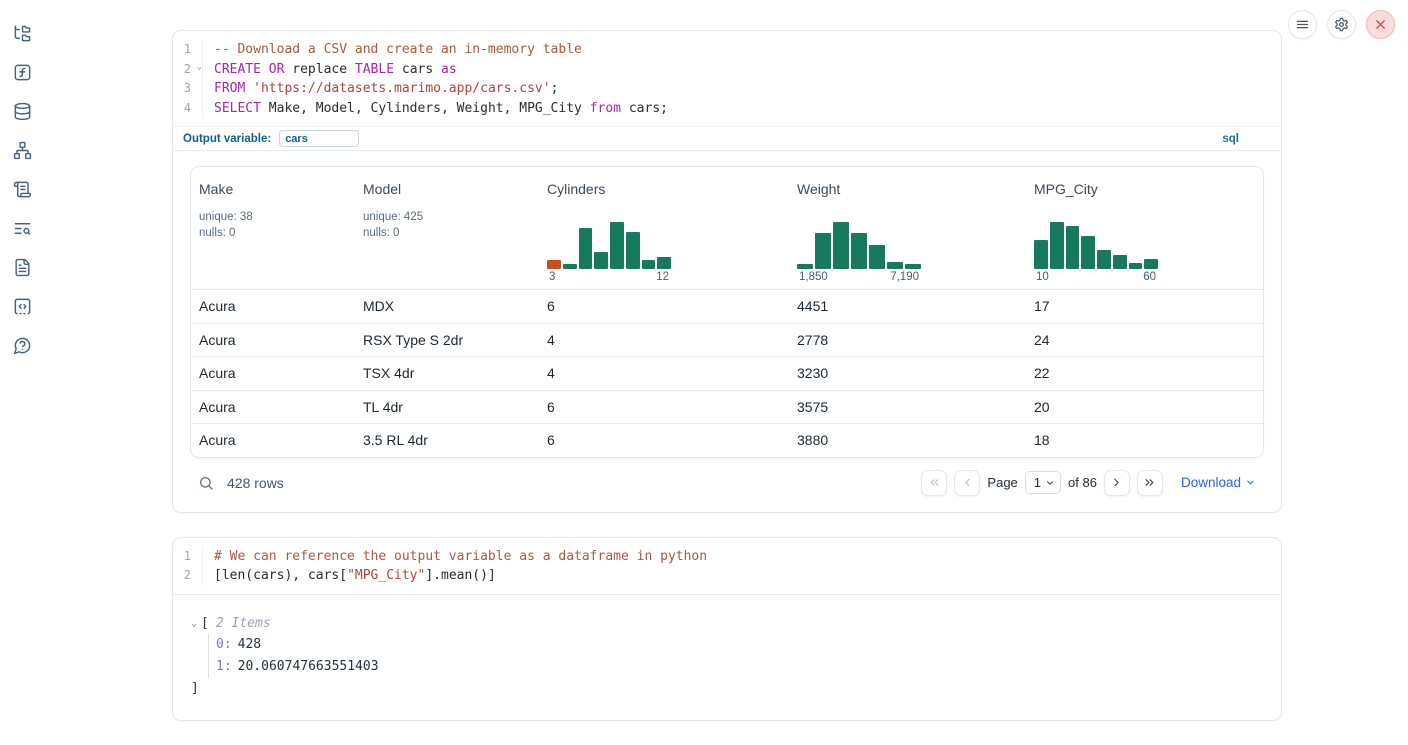 This screenshot has height=745, width=1408. I want to click on histogram-Weight: 1,850 7,190, so click(859, 252).